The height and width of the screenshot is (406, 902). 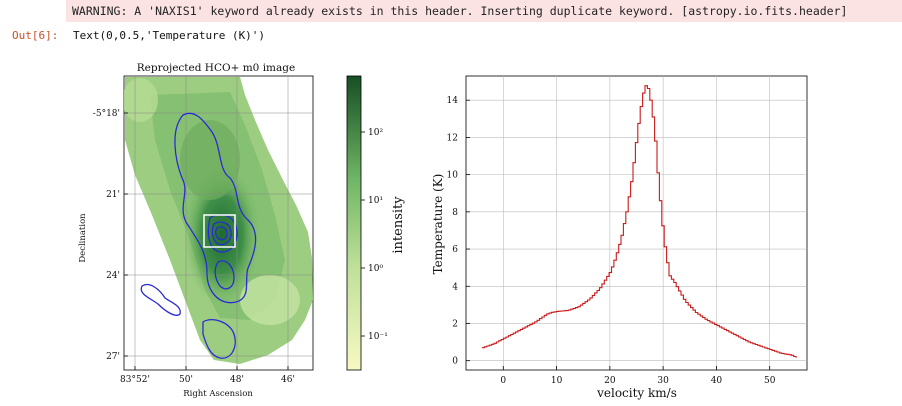 What do you see at coordinates (237, 380) in the screenshot?
I see `map-x-tick-label: 48'` at bounding box center [237, 380].